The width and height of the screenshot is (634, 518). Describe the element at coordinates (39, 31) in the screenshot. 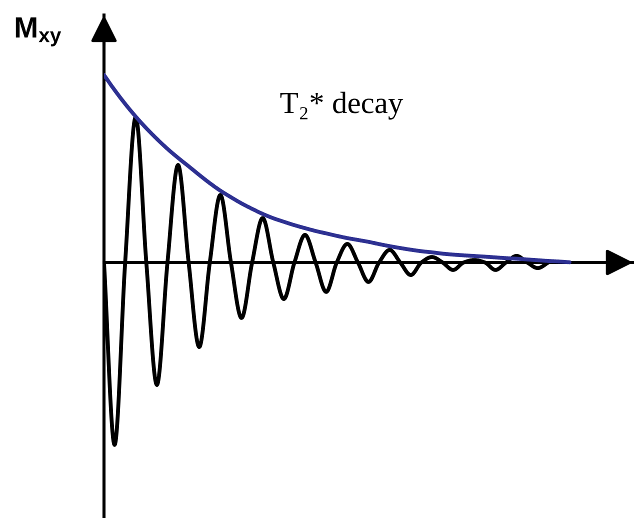

I see `y-axis-title: M$_{xy}$` at that location.